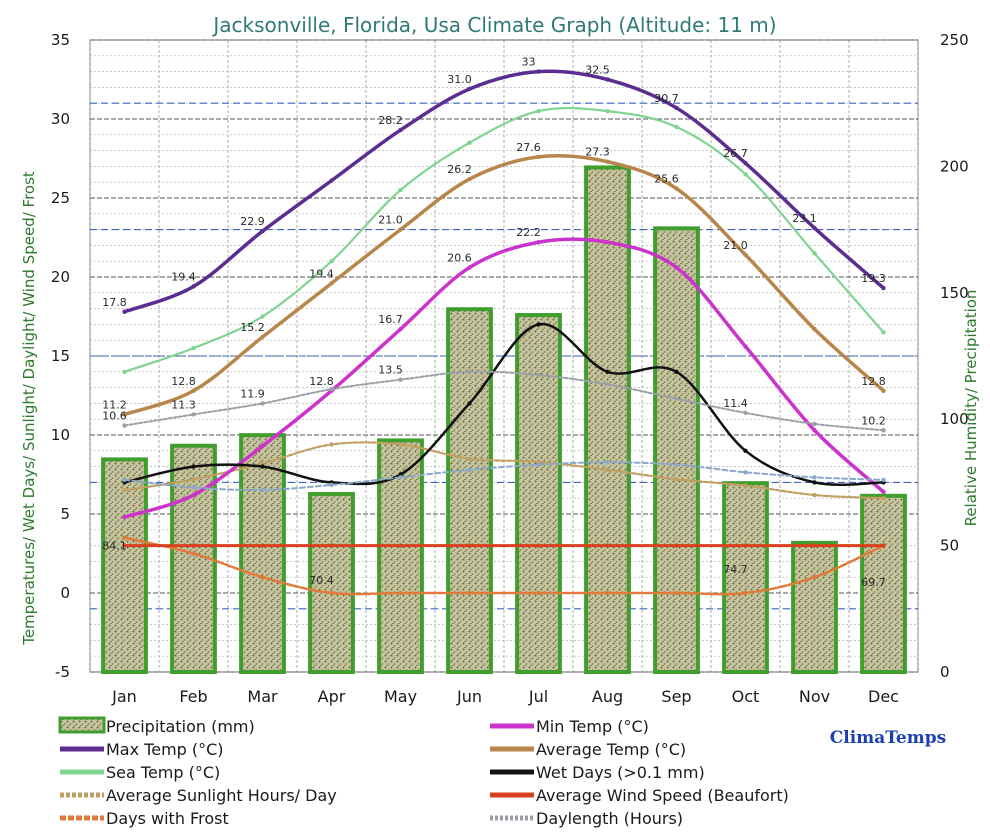 Image resolution: width=990 pixels, height=836 pixels. What do you see at coordinates (124, 371) in the screenshot?
I see `point-sea-temp-c-jan` at bounding box center [124, 371].